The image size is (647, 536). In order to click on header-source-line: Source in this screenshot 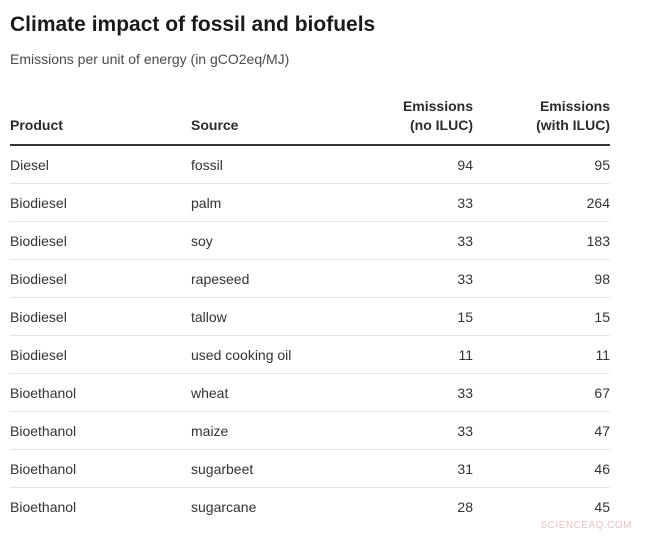, I will do `click(215, 125)`.